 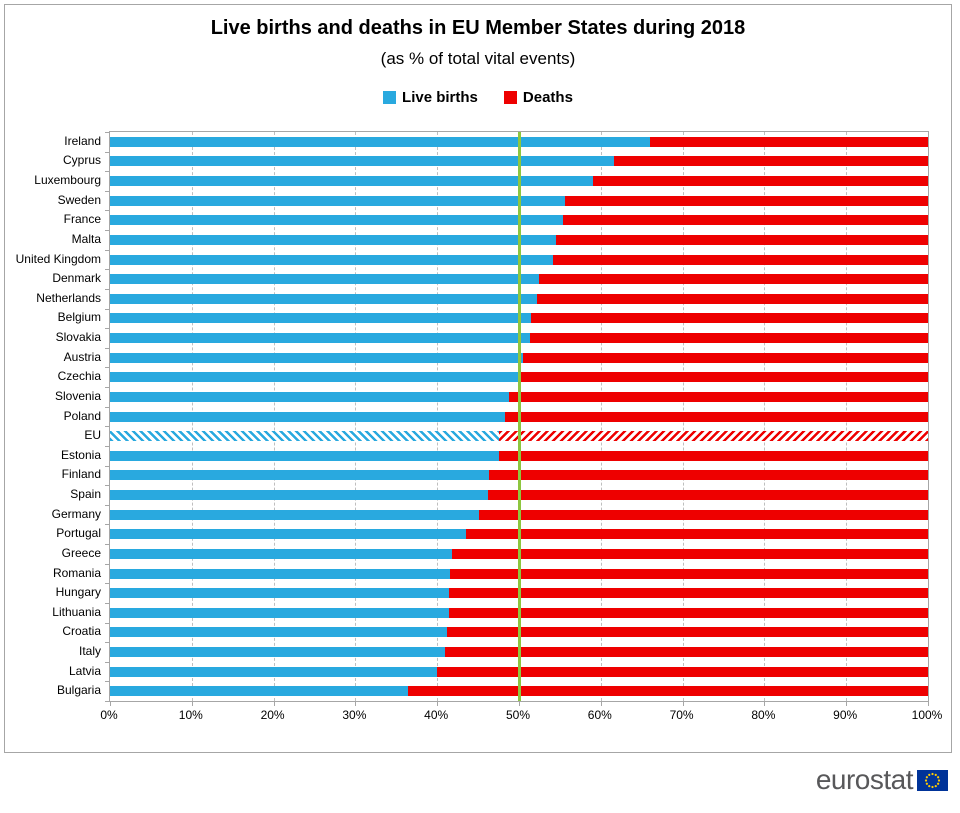 What do you see at coordinates (76, 513) in the screenshot?
I see `row-label: Germany` at bounding box center [76, 513].